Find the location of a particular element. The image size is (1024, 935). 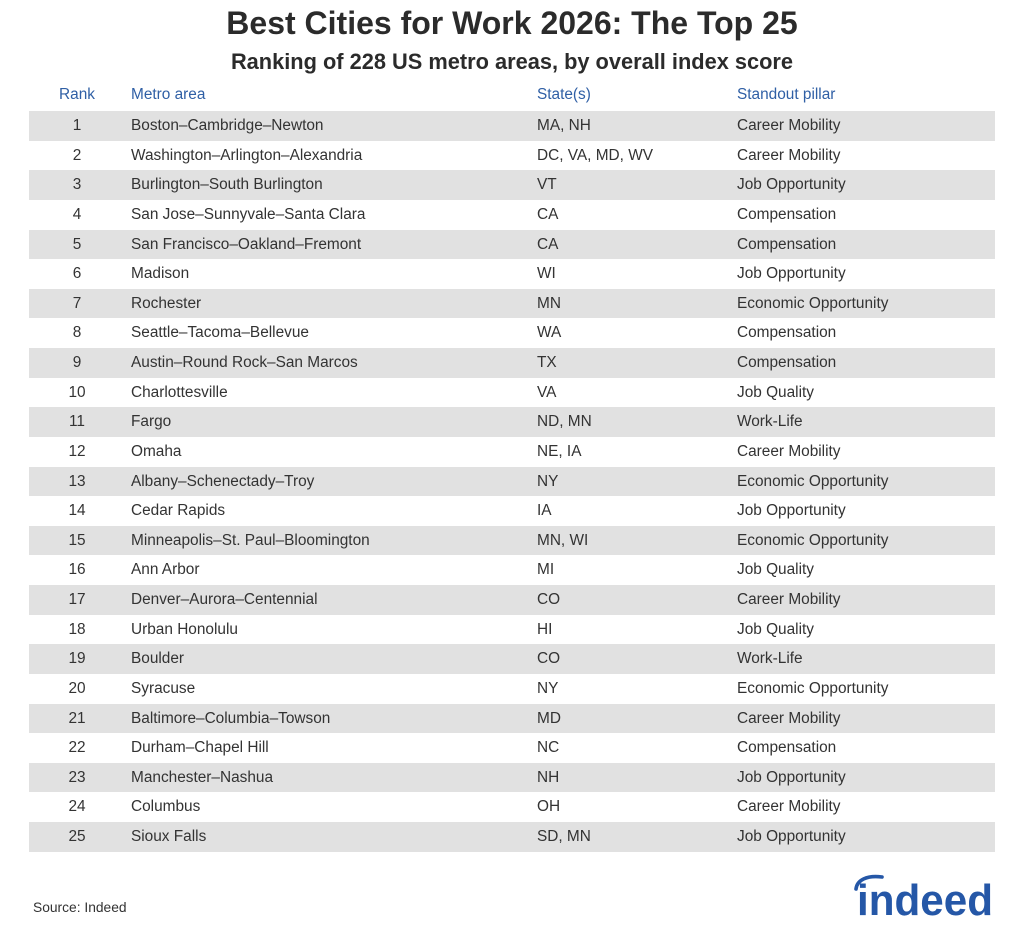

table-row: 19 Boulder CO Work-Life is located at coordinates (512, 659).